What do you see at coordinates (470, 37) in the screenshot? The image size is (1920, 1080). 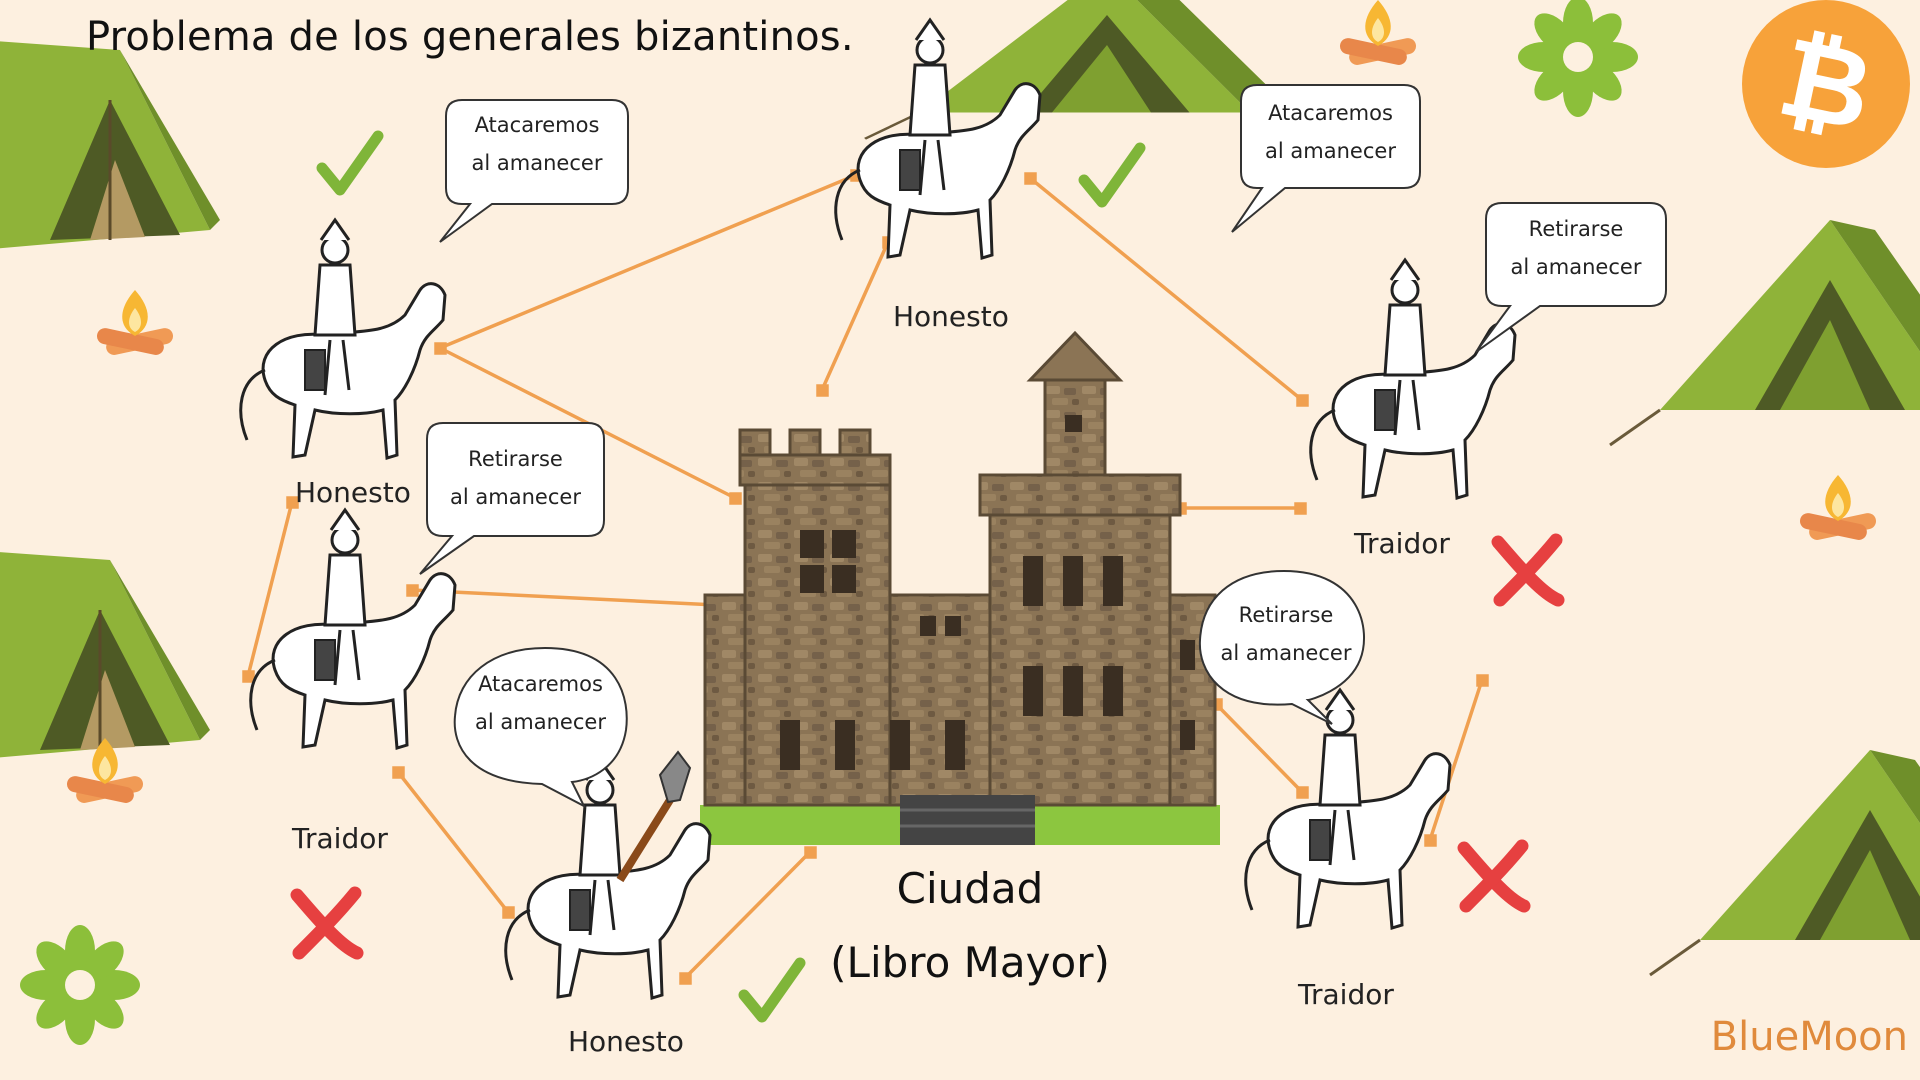 I see `page-title: Problema de los generales bizantinos.` at bounding box center [470, 37].